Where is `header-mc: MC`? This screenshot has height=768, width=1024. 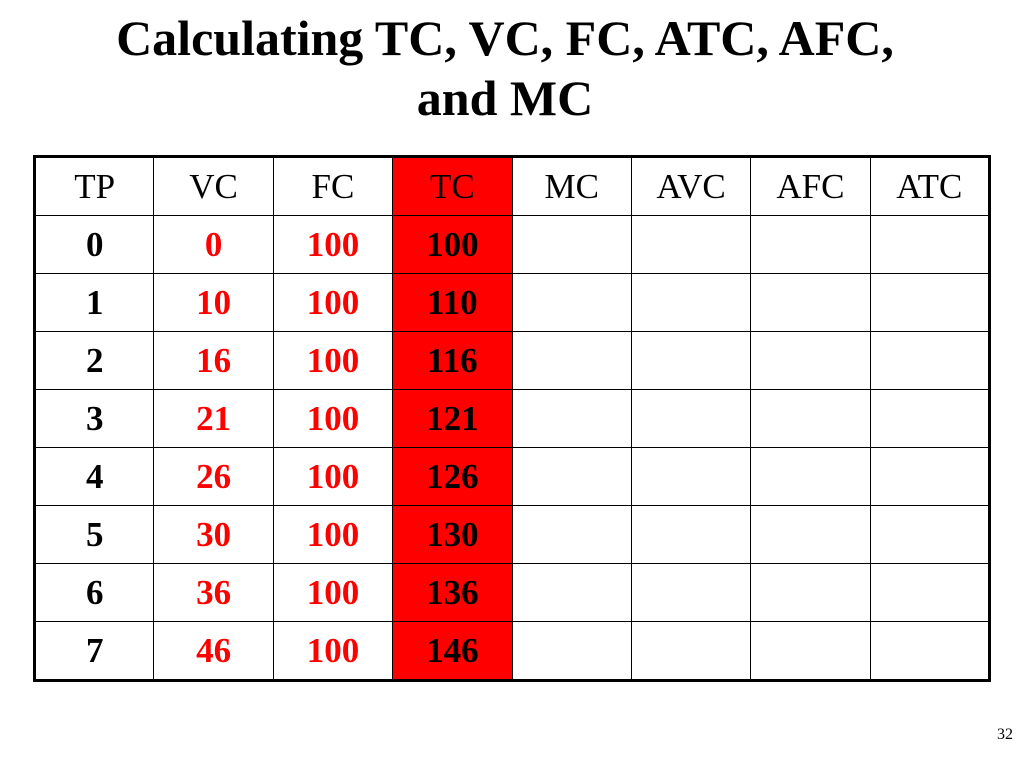
header-mc: MC is located at coordinates (571, 186).